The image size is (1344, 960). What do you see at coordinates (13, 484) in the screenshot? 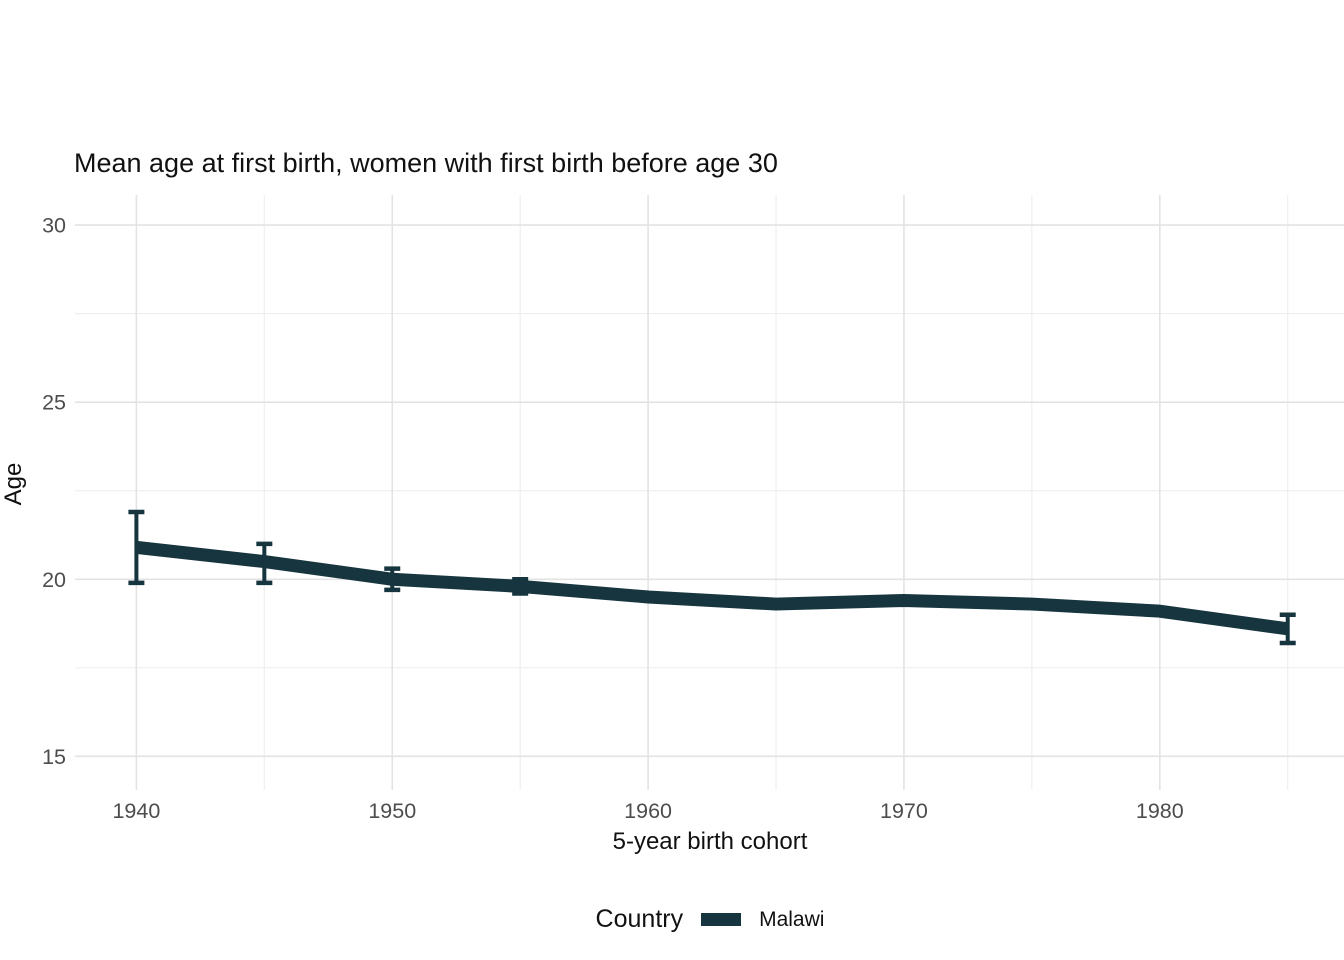
I see `y-axis-title: Age` at bounding box center [13, 484].